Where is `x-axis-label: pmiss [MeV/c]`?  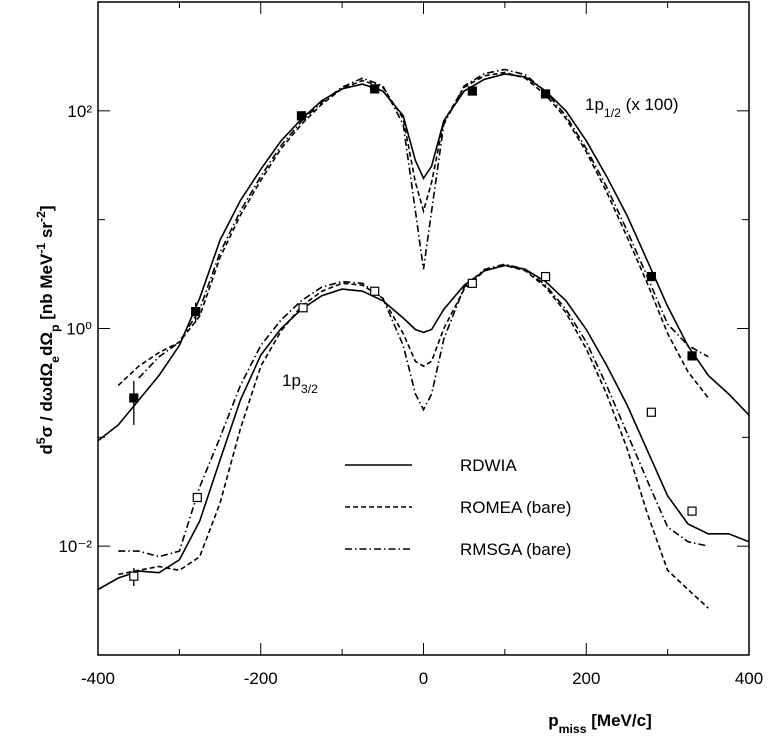
x-axis-label: pmiss [MeV/c] is located at coordinates (599, 723).